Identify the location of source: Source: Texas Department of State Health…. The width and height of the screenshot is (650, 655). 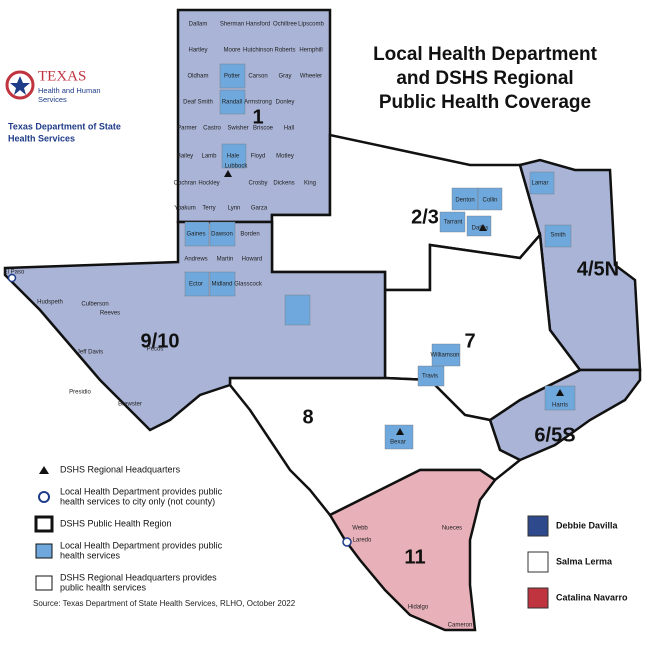
(164, 603).